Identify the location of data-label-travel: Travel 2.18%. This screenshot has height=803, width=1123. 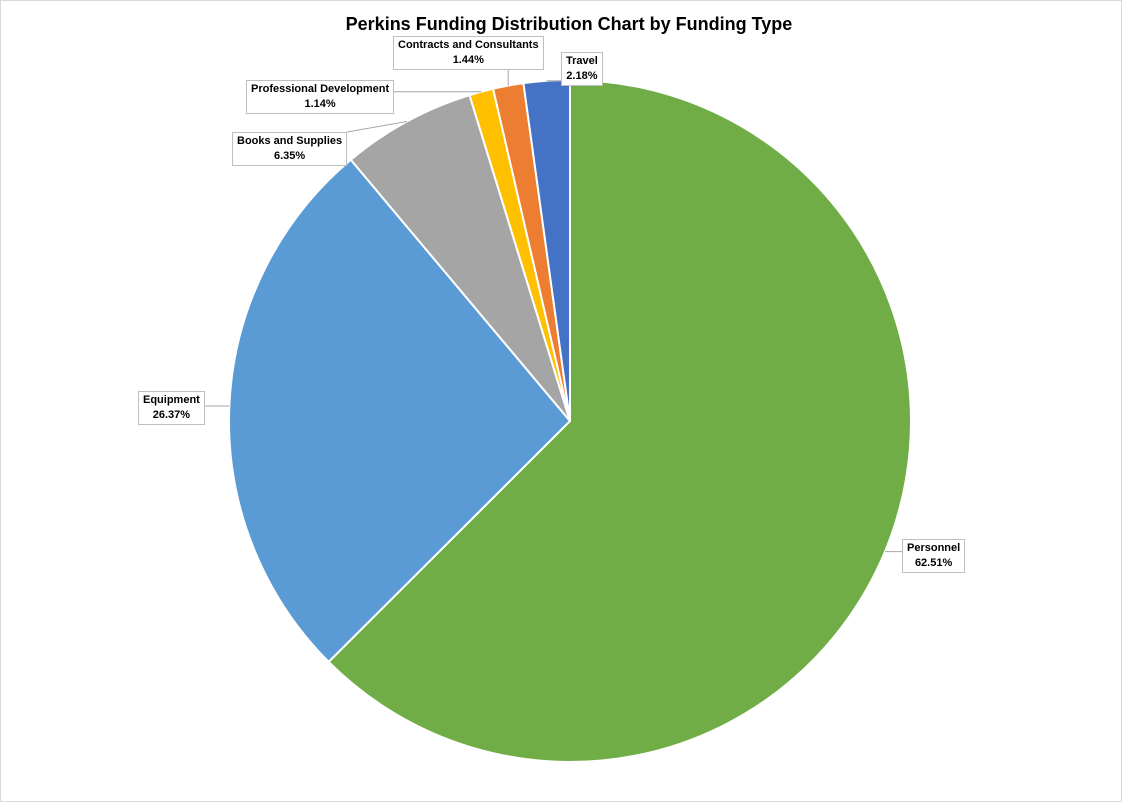
(582, 69).